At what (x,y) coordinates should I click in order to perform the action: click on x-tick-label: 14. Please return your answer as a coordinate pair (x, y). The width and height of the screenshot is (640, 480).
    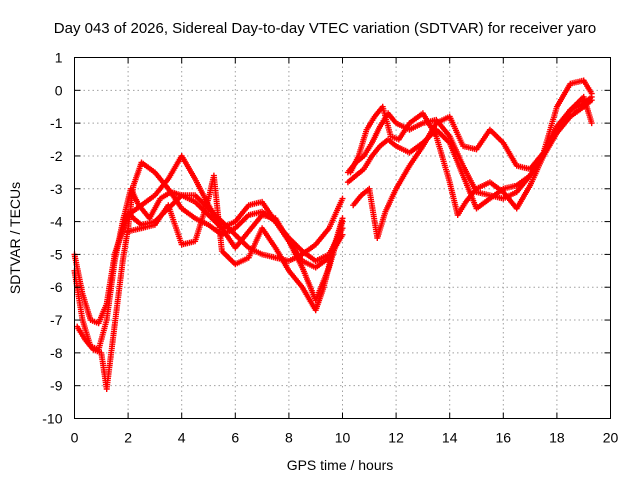
    Looking at the image, I should click on (450, 438).